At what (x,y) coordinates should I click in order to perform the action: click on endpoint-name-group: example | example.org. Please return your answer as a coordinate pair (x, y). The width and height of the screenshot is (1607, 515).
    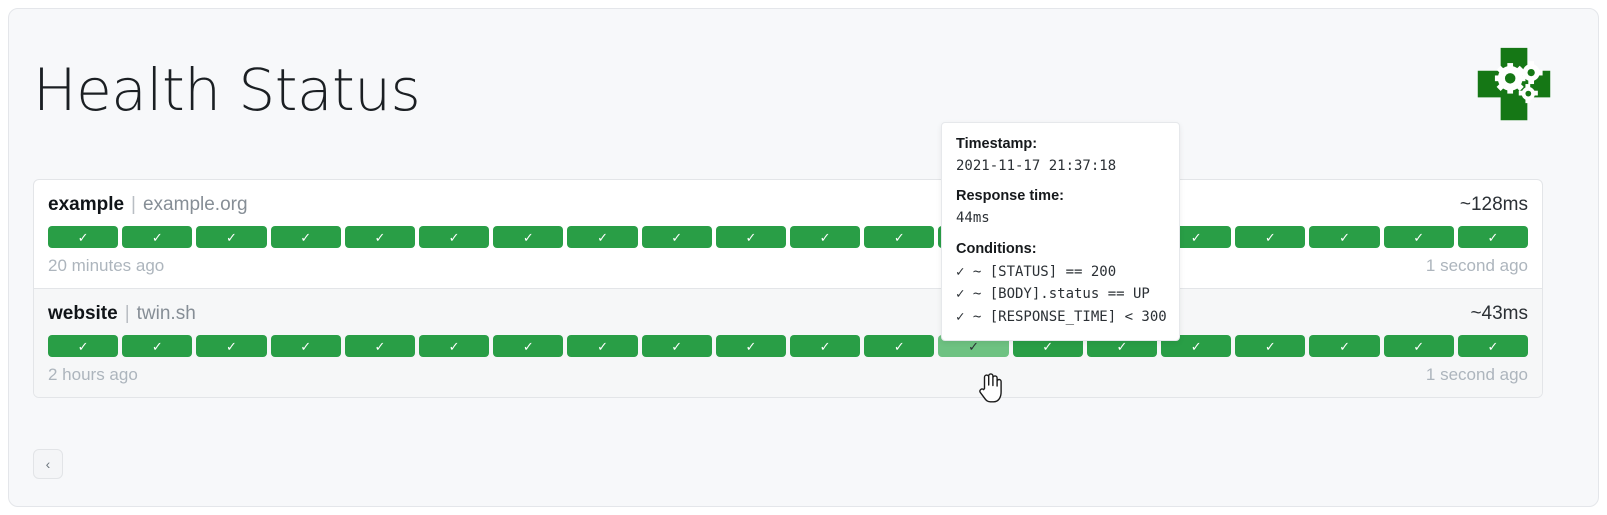
    Looking at the image, I should click on (148, 205).